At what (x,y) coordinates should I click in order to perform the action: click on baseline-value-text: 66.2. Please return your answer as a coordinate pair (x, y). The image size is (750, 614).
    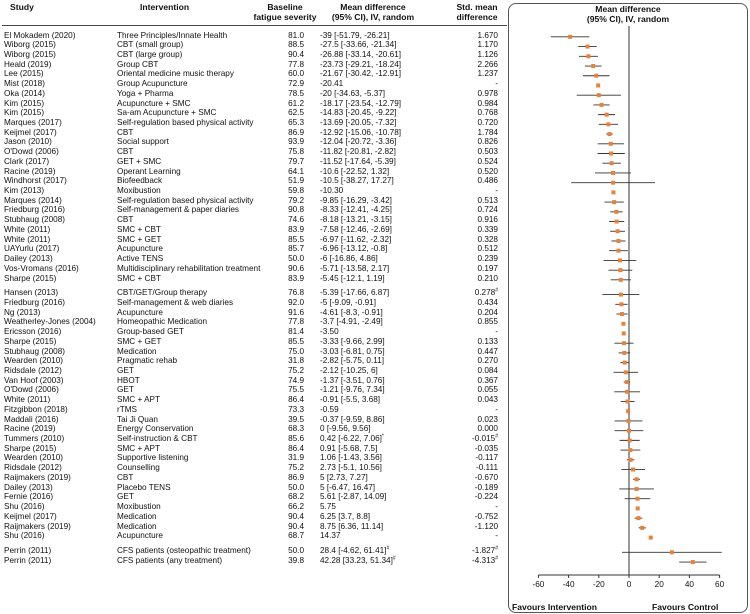
    Looking at the image, I should click on (296, 507).